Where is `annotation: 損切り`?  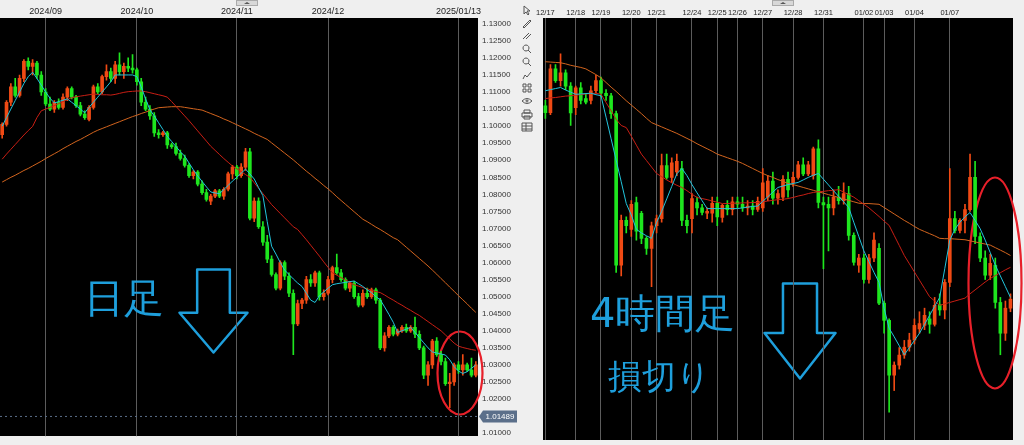
annotation: 損切り is located at coordinates (659, 376).